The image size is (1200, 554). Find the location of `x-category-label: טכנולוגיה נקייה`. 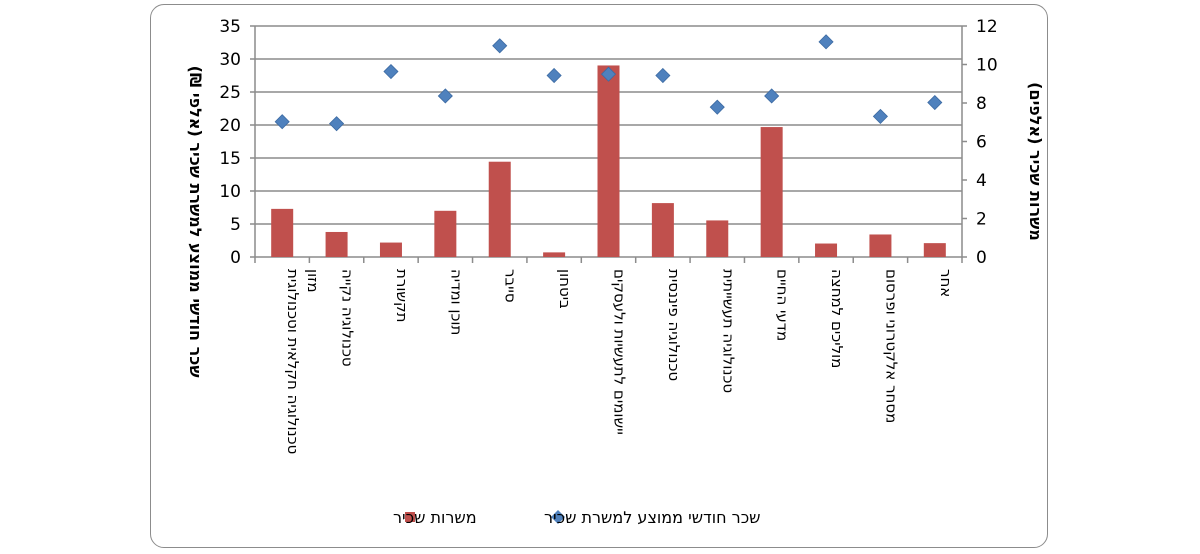

x-category-label: טכנולוגיה נקייה is located at coordinates (348, 318).